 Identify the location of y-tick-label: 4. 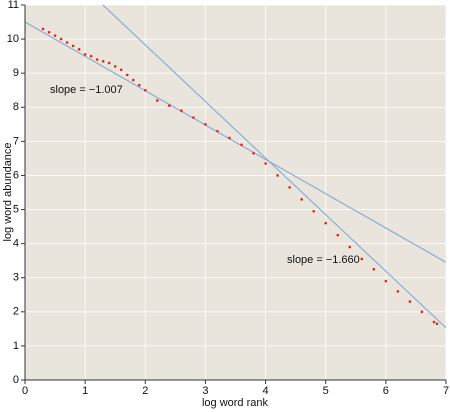
(16, 244).